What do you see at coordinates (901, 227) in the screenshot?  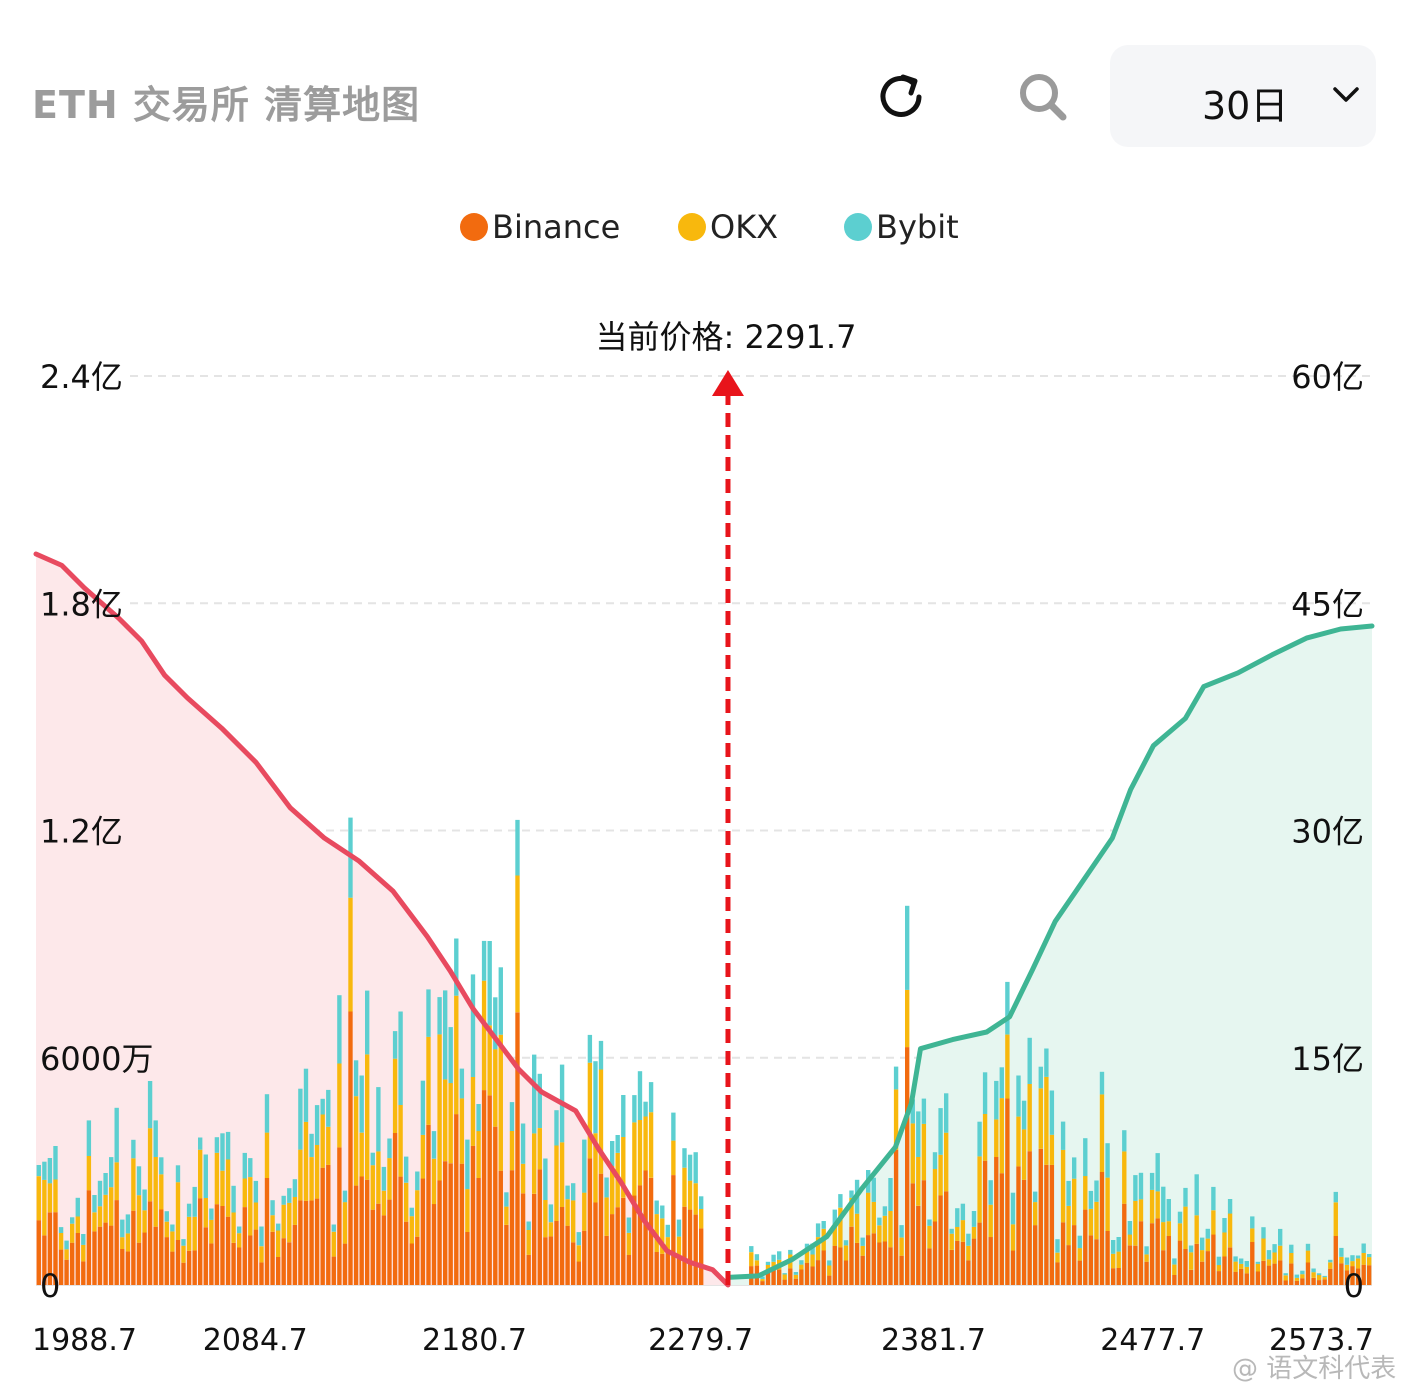 I see `legend-item-bybit: Bybit` at bounding box center [901, 227].